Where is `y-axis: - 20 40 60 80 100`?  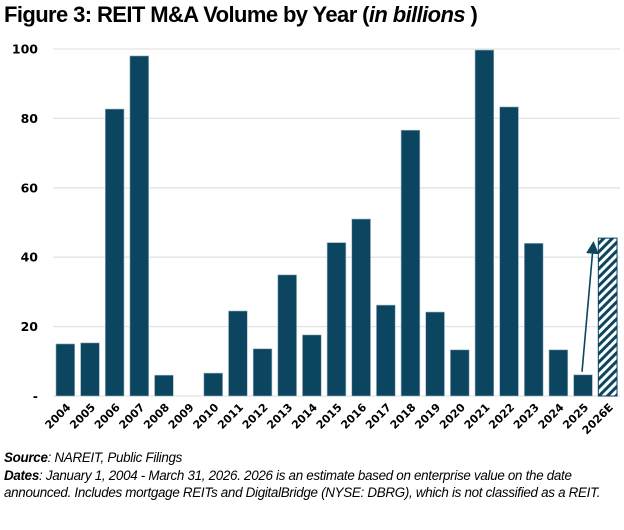
y-axis: - 20 40 60 80 100 is located at coordinates (25, 223).